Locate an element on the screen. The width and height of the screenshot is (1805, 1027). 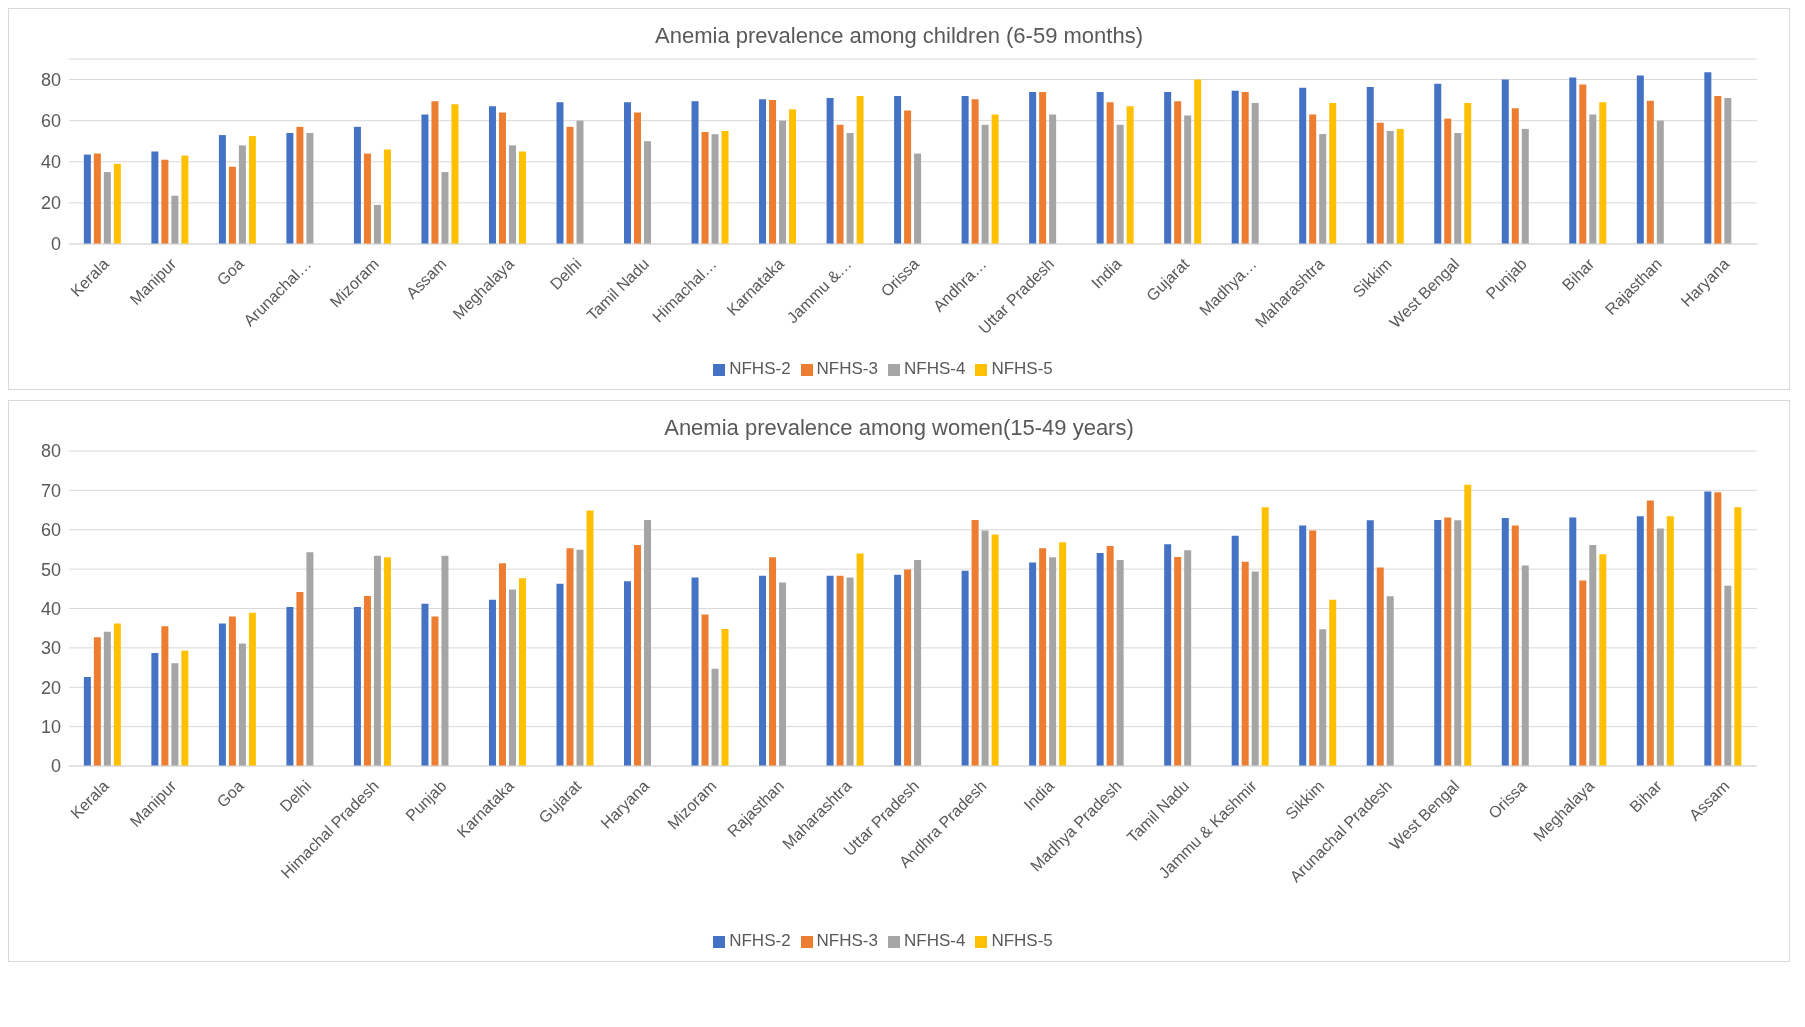
y-tick-label: 70 is located at coordinates (50, 490).